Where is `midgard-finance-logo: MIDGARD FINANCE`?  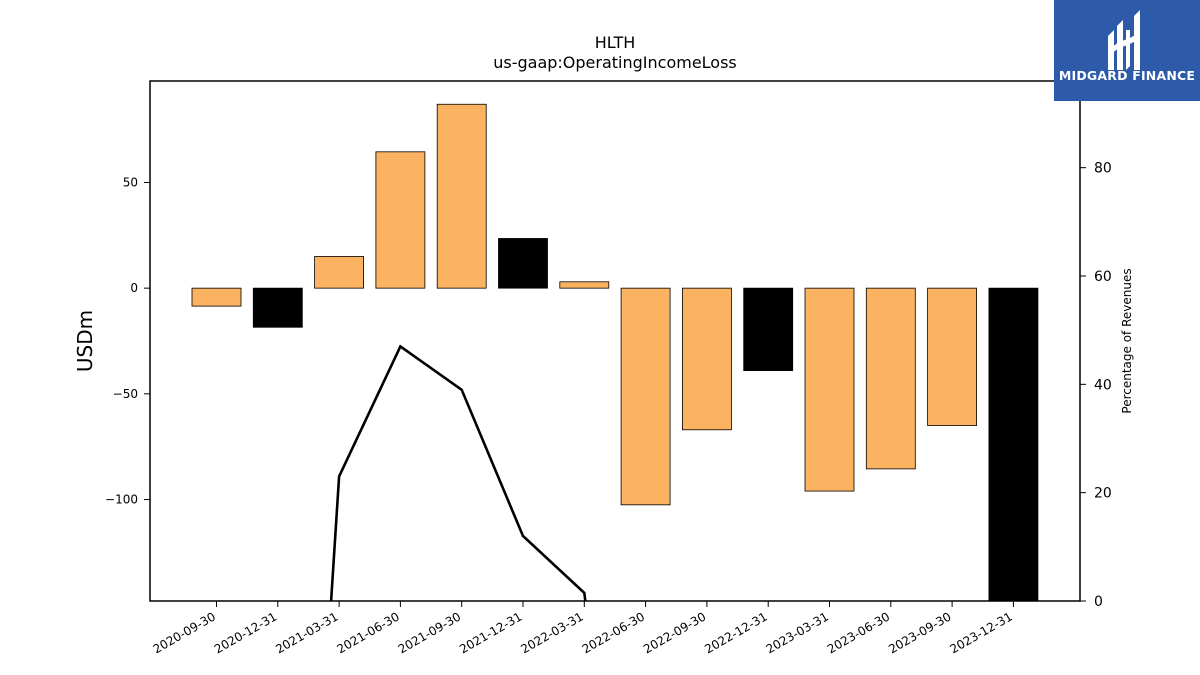
midgard-finance-logo: MIDGARD FINANCE is located at coordinates (1127, 50).